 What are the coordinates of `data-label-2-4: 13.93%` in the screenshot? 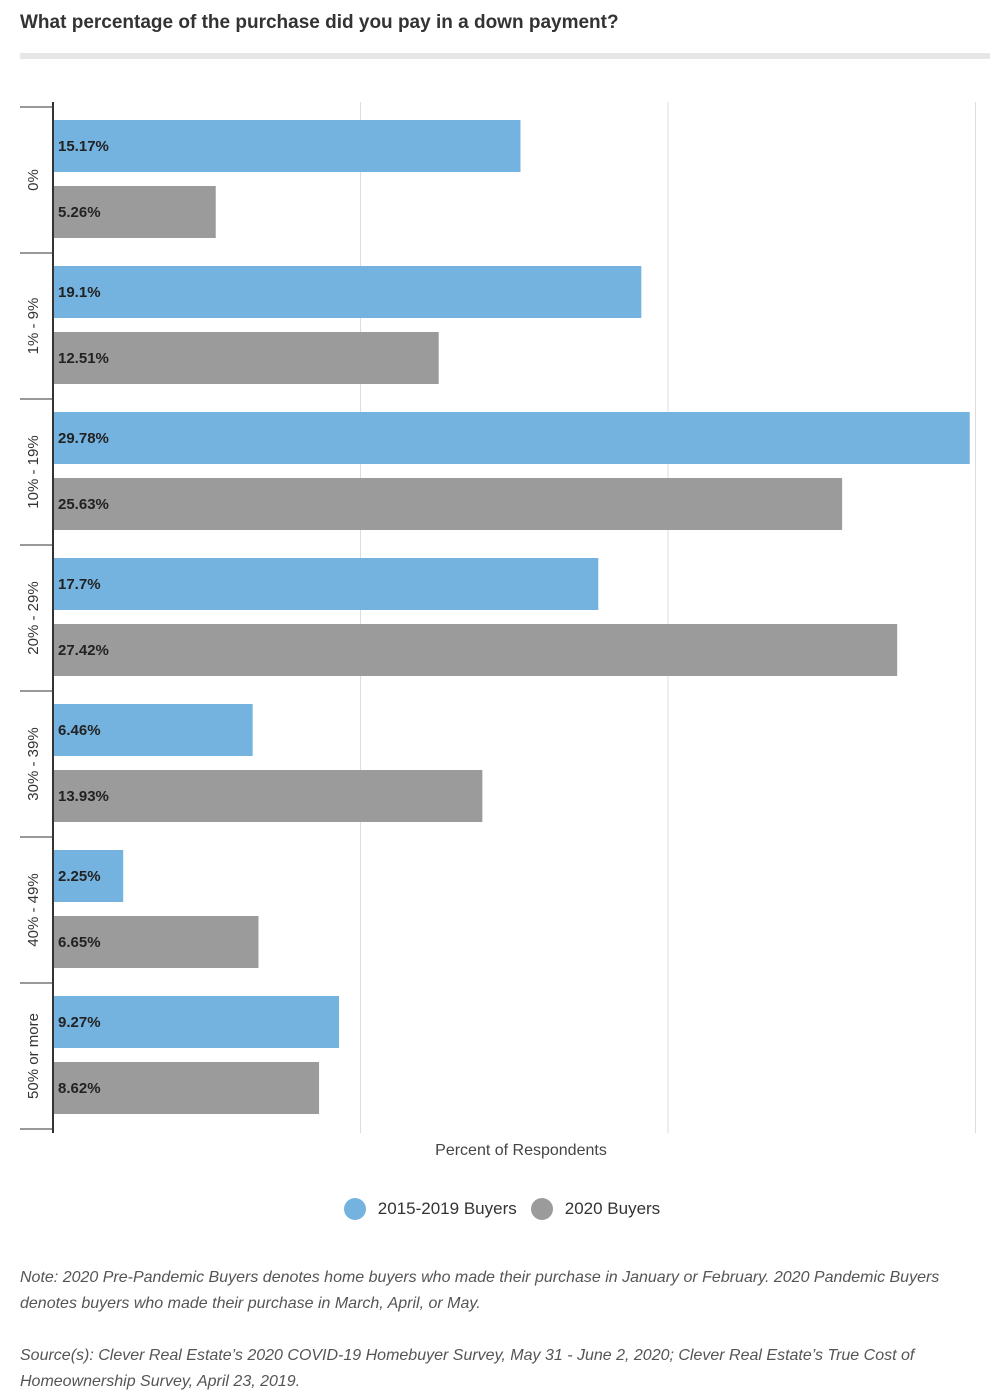 It's located at (83, 796).